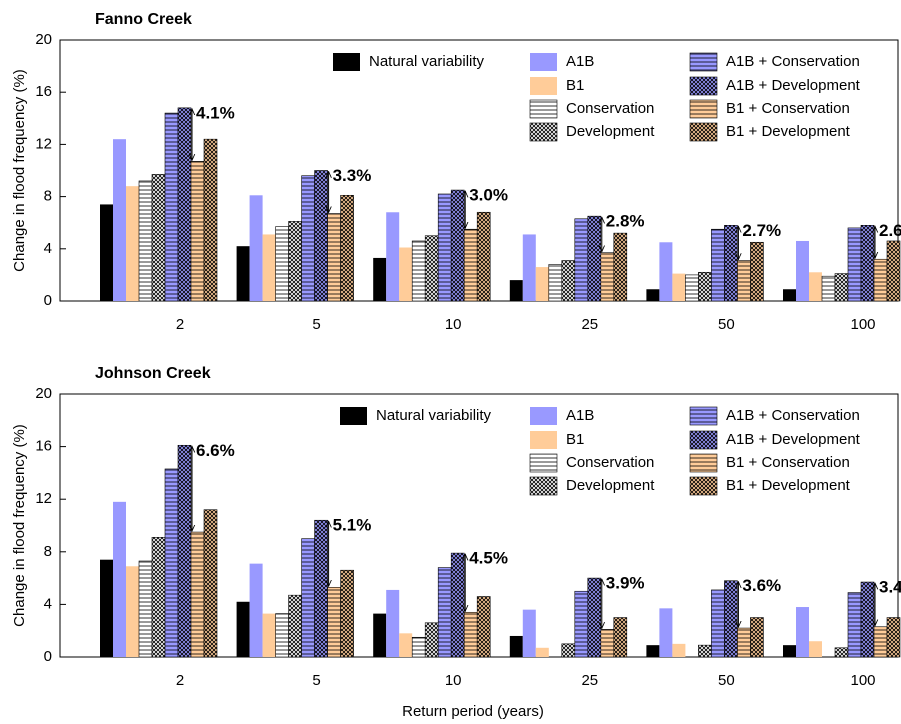 The width and height of the screenshot is (901, 724). Describe the element at coordinates (862, 680) in the screenshot. I see `x-tick-label: 100` at that location.